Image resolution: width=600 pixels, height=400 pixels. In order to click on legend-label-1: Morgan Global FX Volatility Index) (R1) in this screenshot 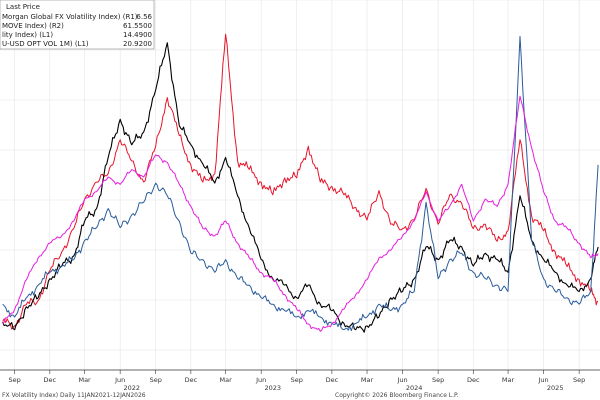, I will do `click(70, 17)`.